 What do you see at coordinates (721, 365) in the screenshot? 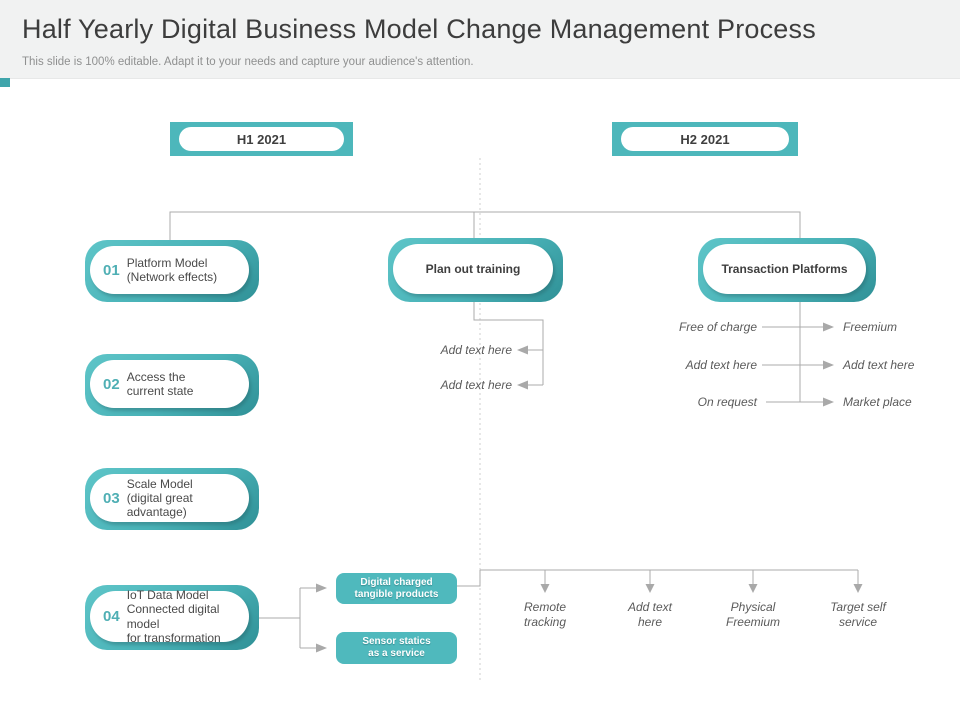
I see `right-row-2-left: Add text here` at bounding box center [721, 365].